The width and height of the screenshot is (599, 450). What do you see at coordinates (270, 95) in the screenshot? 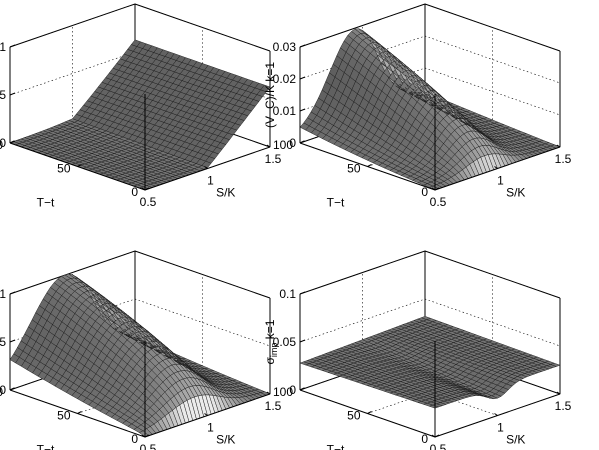
I see `z-axis-label: (V−C)/K k=1` at bounding box center [270, 95].